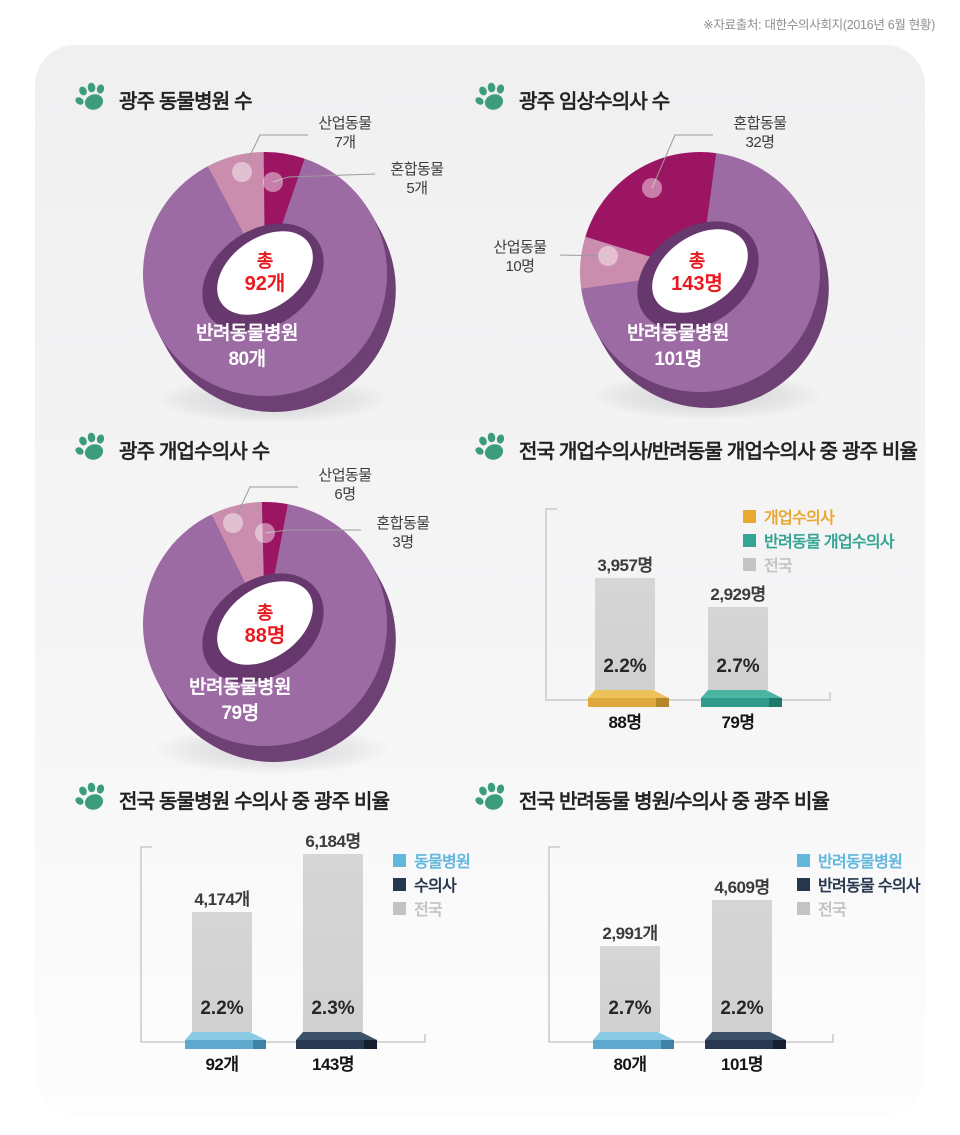  I want to click on legend-item: 동물병원, so click(432, 860).